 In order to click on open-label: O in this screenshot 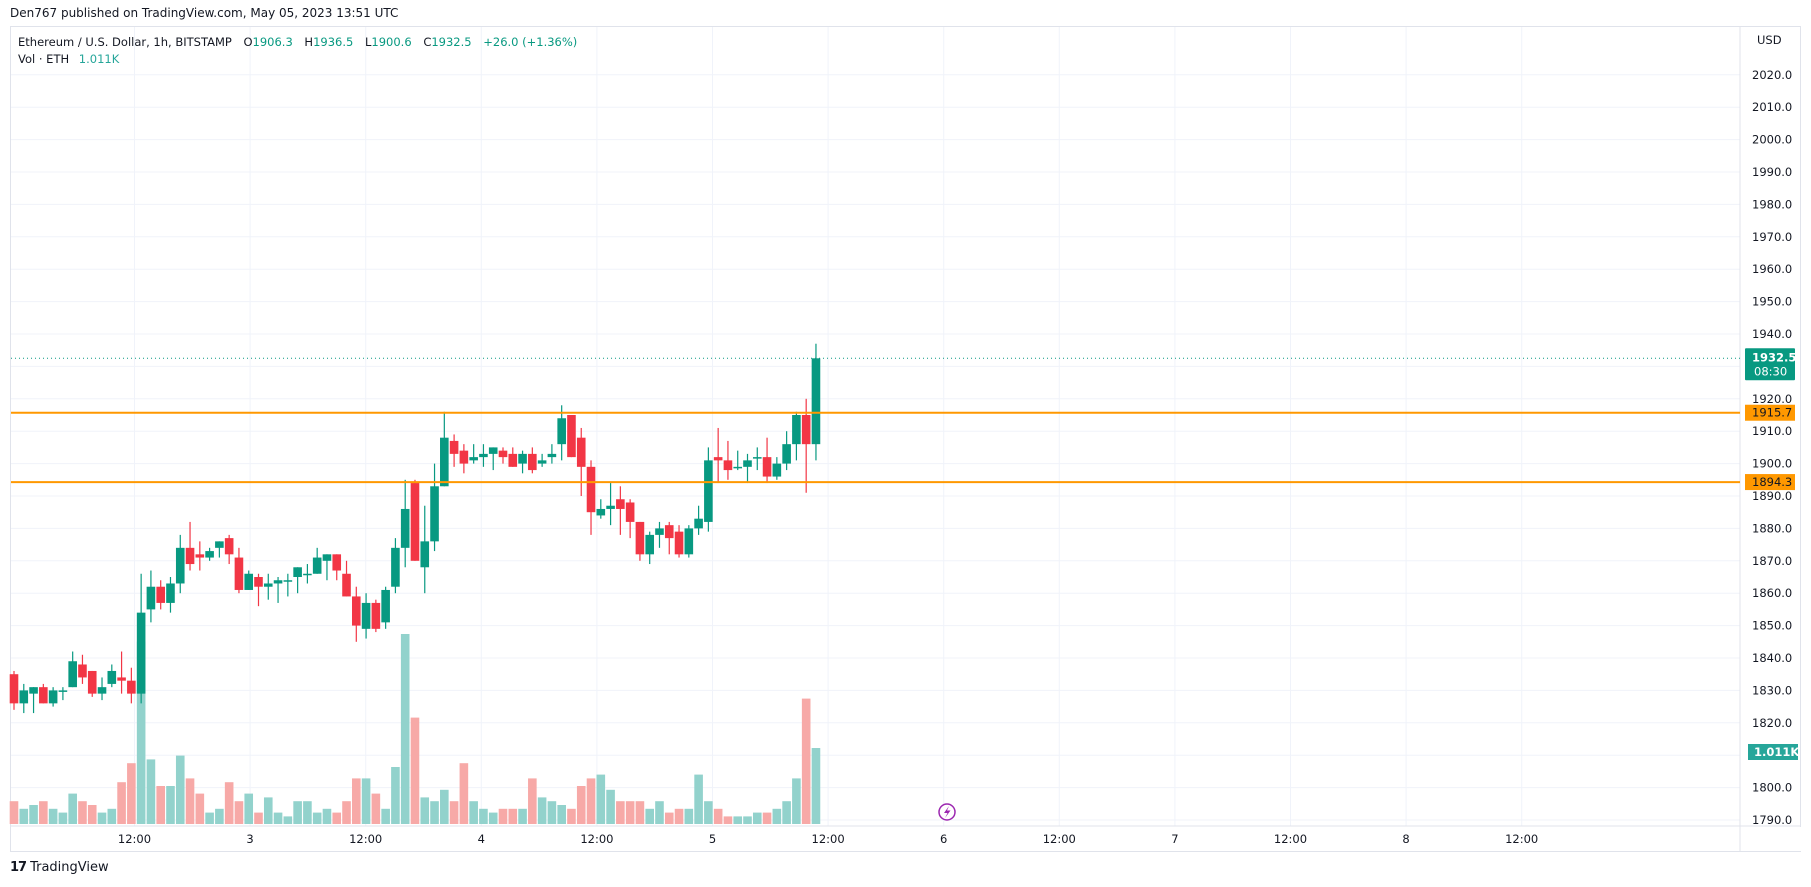, I will do `click(248, 42)`.